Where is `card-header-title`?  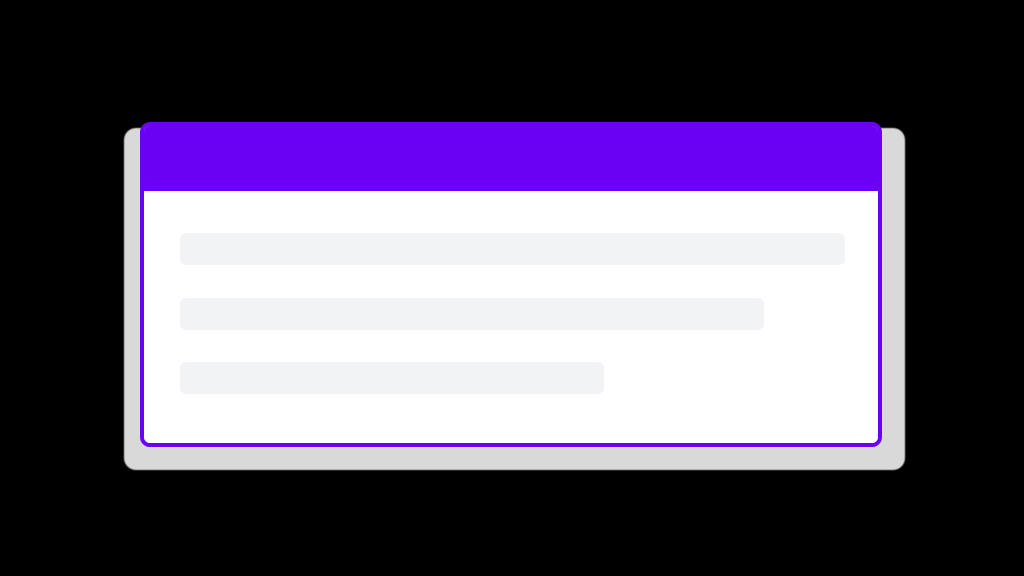
card-header-title is located at coordinates (511, 158).